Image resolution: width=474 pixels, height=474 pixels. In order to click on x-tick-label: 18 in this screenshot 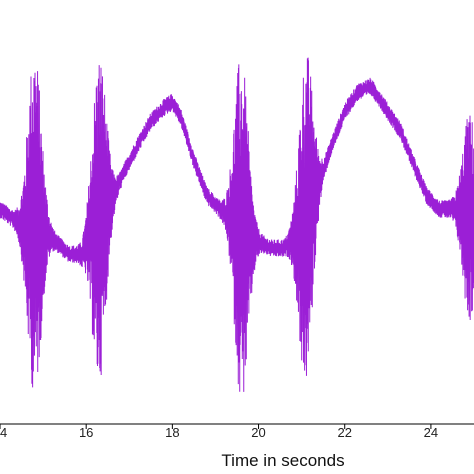, I will do `click(172, 432)`.